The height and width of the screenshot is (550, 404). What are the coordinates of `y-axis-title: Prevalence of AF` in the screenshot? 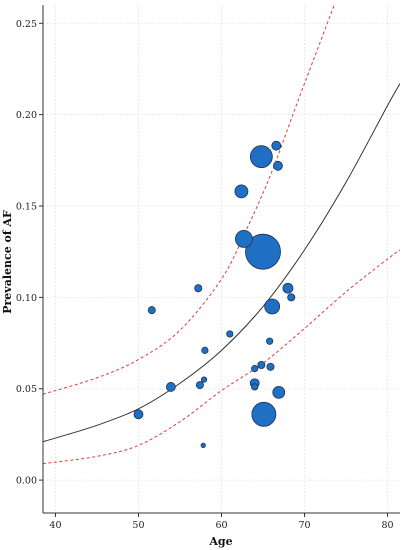 It's located at (7, 262).